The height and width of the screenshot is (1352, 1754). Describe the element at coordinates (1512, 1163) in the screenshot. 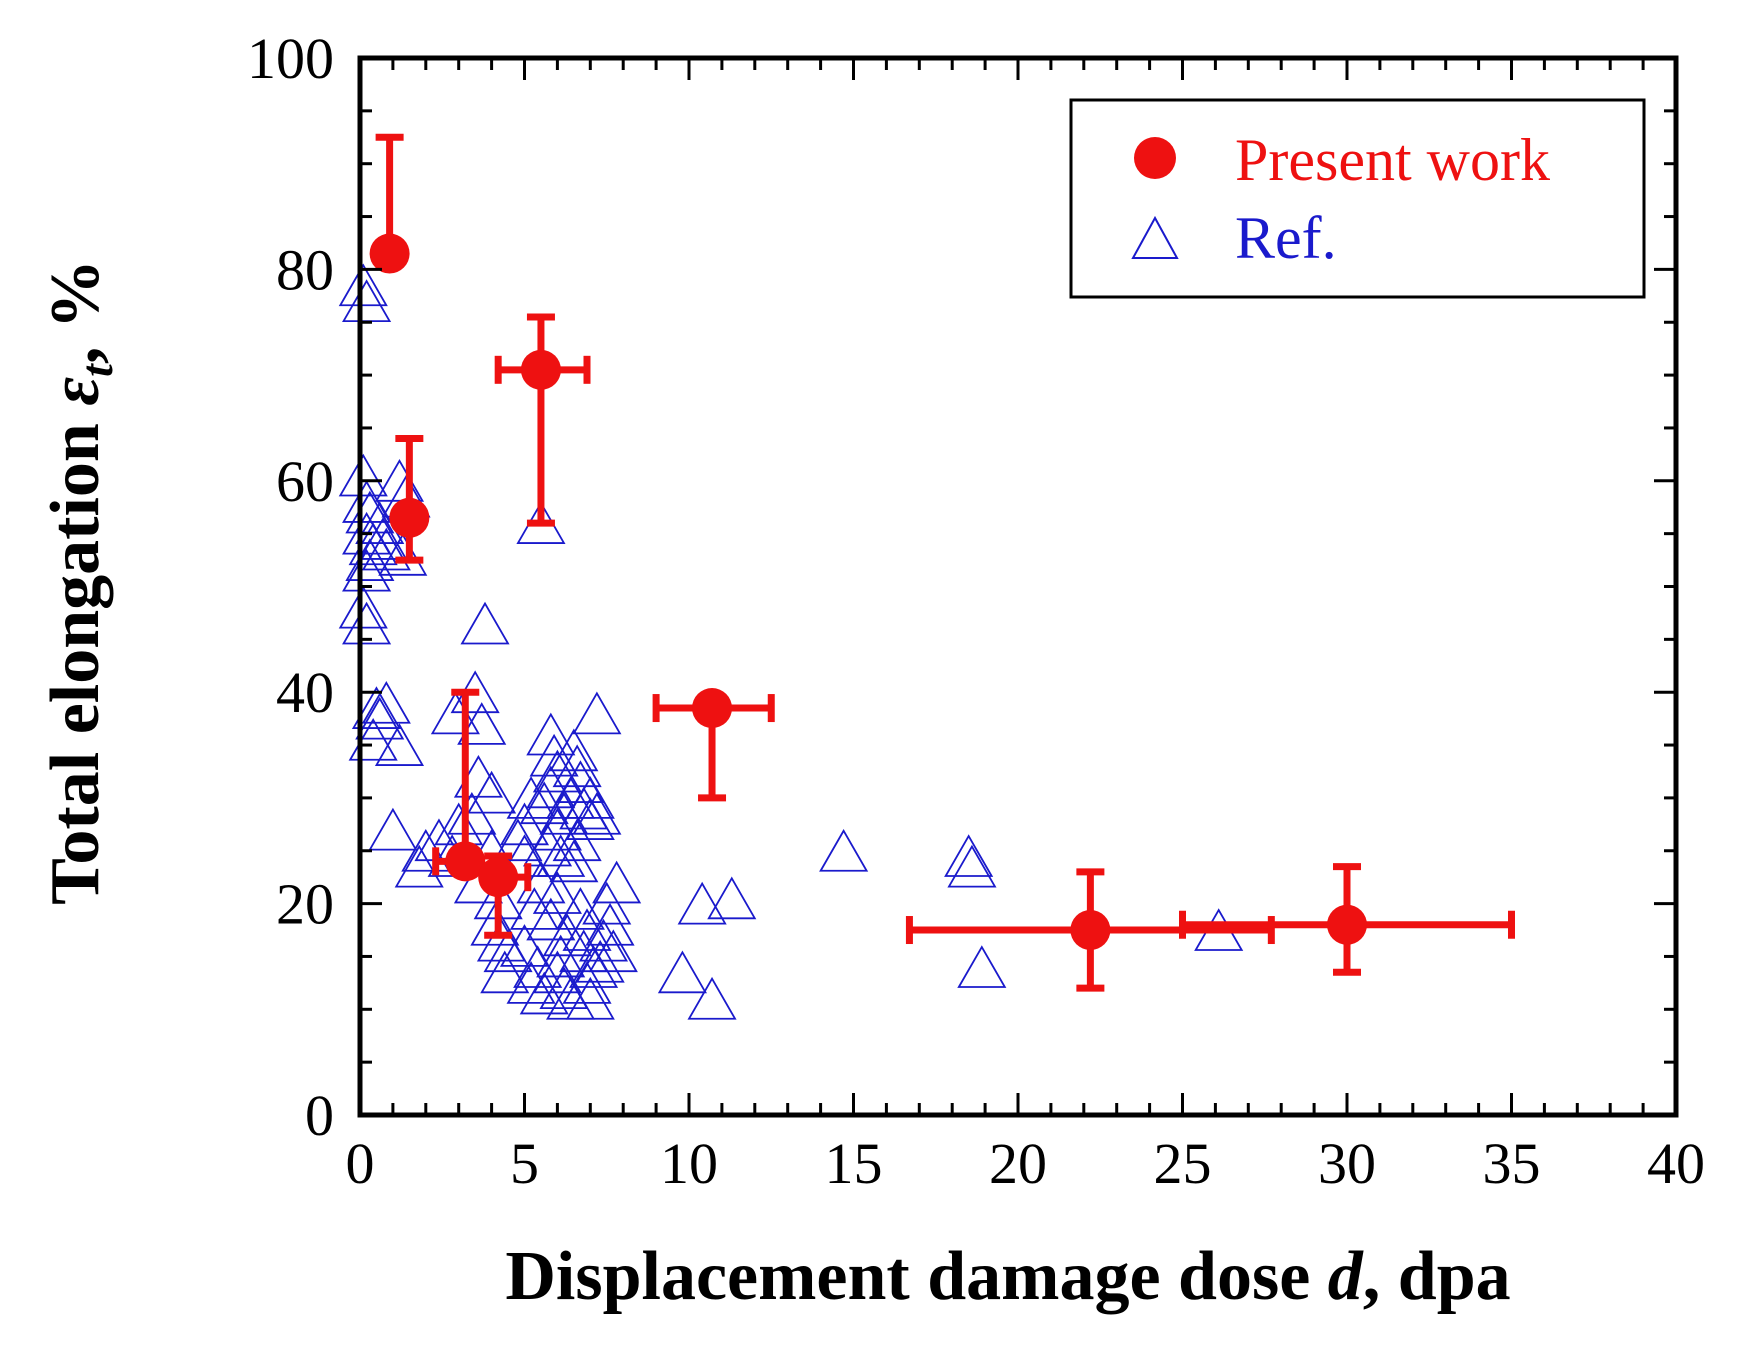

I see `x-tick-label: 35` at that location.